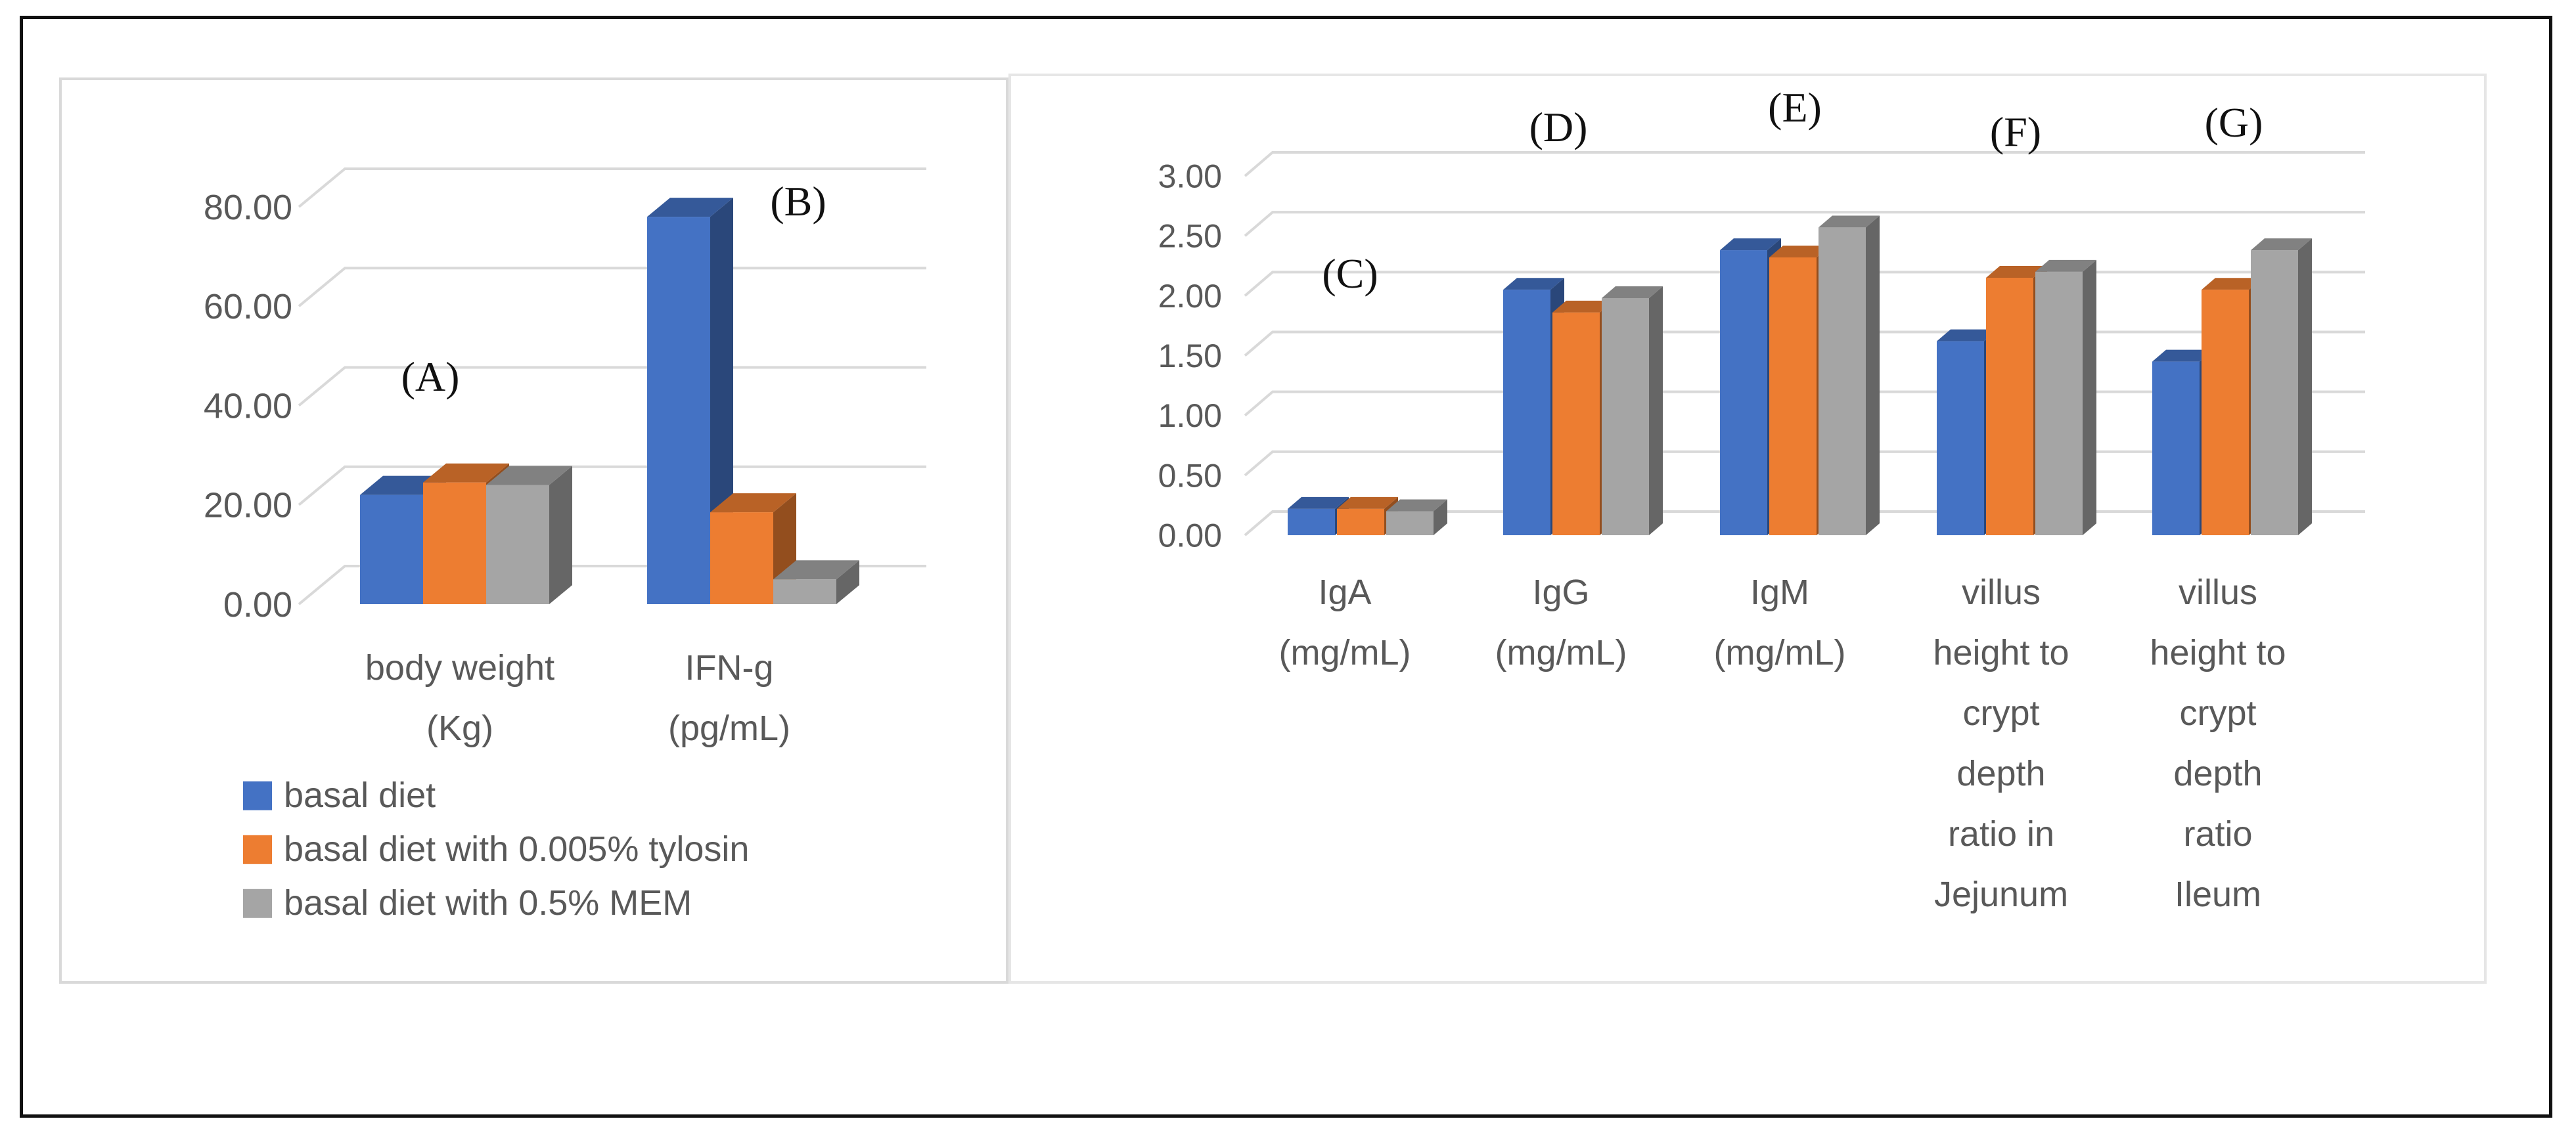  I want to click on legend-label-0: basal diet, so click(360, 796).